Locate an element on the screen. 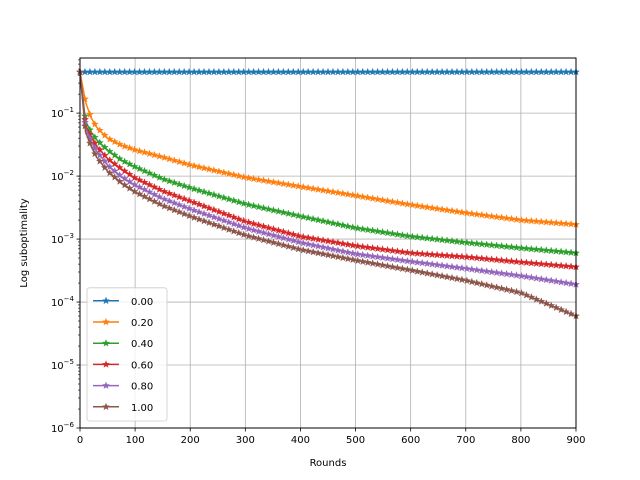 This screenshot has width=640, height=480. legend-label: 0.00 is located at coordinates (142, 302).